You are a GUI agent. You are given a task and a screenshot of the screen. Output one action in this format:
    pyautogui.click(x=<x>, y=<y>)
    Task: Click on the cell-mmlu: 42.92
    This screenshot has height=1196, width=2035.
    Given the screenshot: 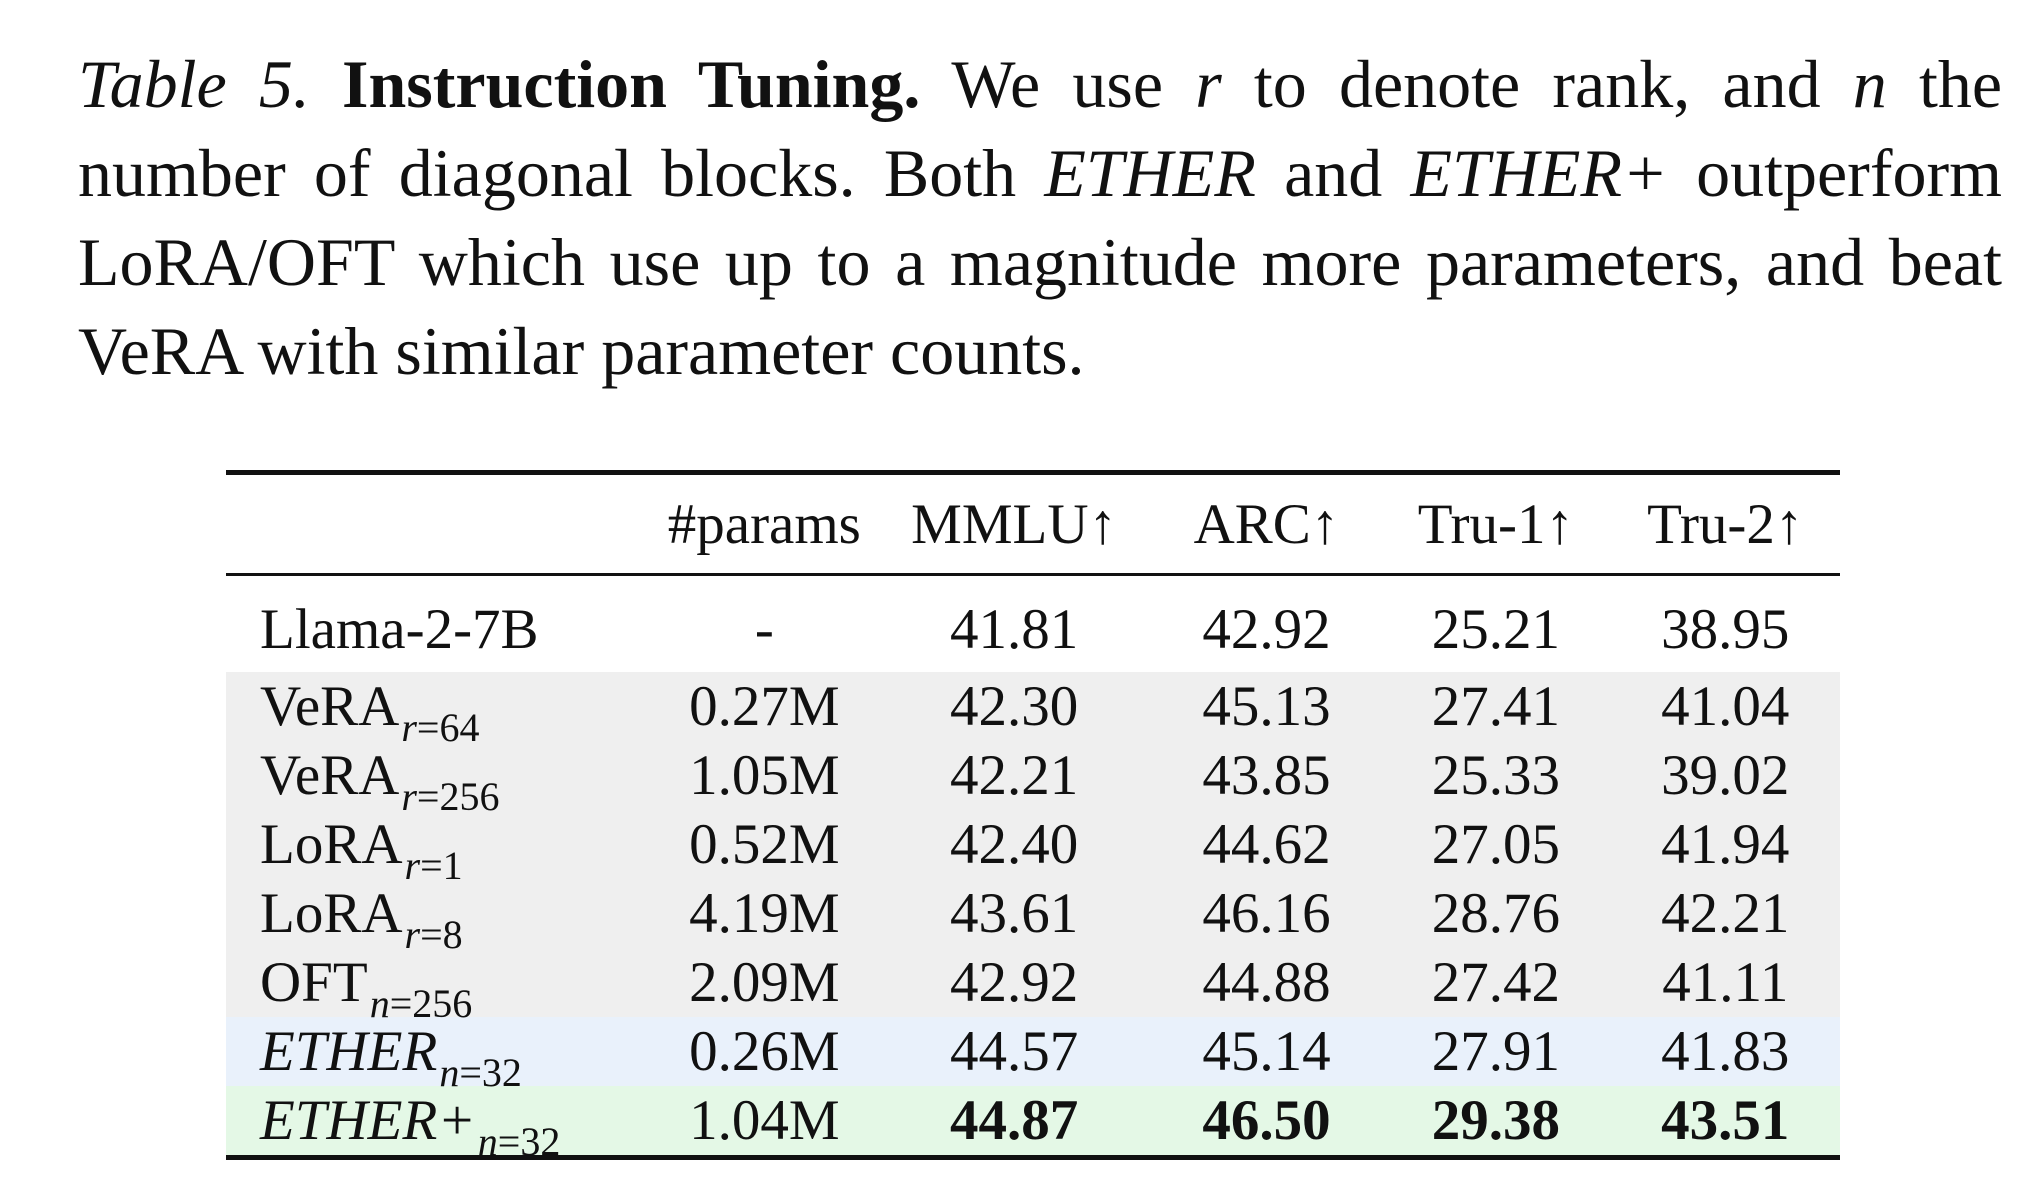 What is the action you would take?
    pyautogui.click(x=1014, y=982)
    